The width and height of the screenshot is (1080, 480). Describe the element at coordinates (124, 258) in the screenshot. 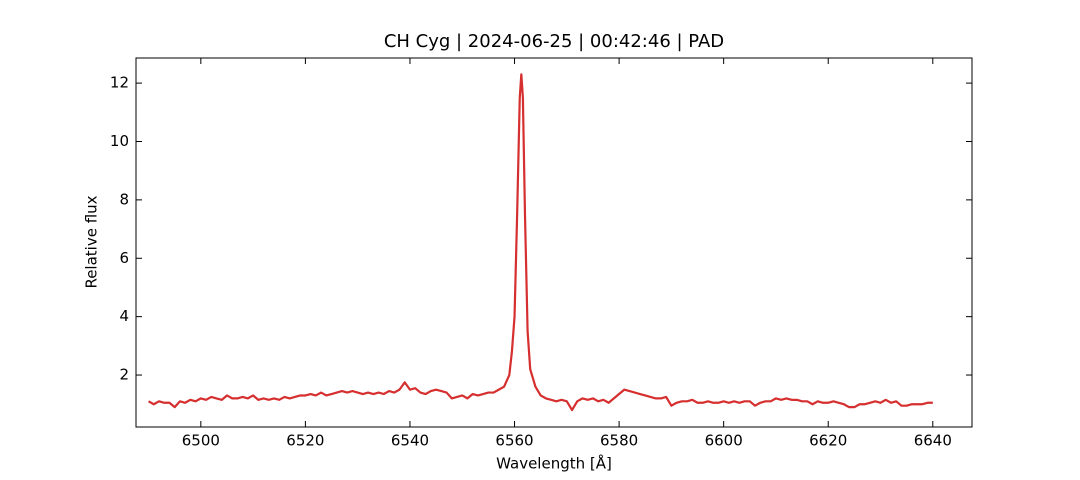

I see `y-tick-label: 6` at that location.